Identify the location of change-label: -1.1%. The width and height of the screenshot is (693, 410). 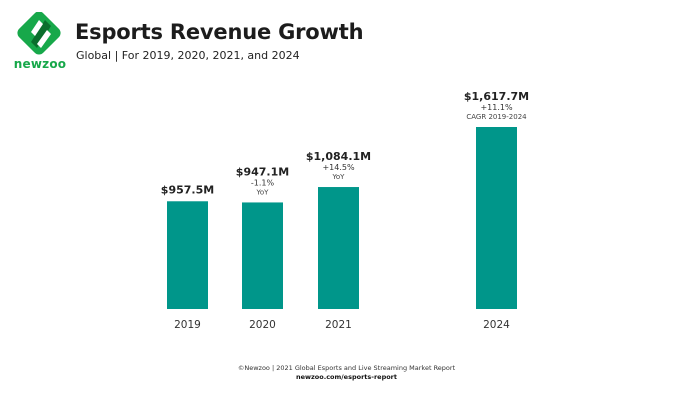
(263, 182).